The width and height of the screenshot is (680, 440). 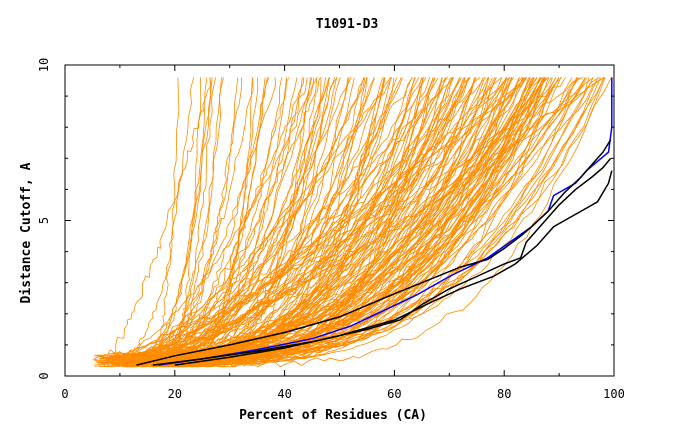 I want to click on y-axis-label: Distance Cutoff, A, so click(x=26, y=232).